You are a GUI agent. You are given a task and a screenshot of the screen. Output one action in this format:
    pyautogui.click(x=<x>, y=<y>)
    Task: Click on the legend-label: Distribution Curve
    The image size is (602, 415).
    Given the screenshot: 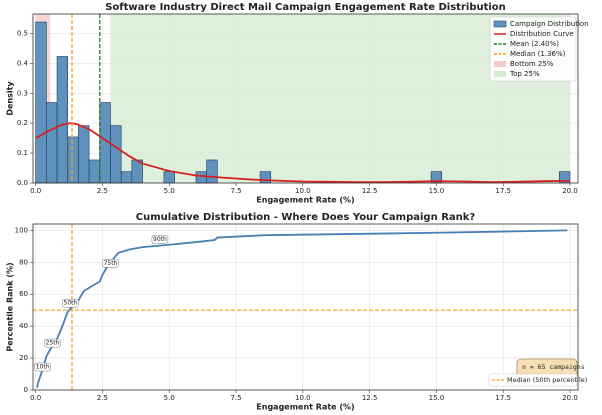 What is the action you would take?
    pyautogui.click(x=542, y=34)
    